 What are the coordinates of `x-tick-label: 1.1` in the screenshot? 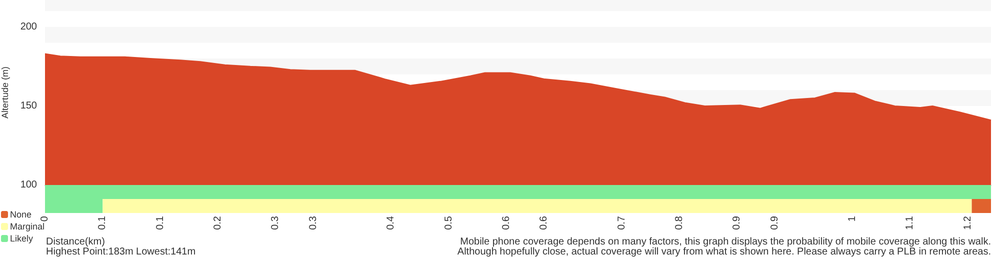 It's located at (910, 223).